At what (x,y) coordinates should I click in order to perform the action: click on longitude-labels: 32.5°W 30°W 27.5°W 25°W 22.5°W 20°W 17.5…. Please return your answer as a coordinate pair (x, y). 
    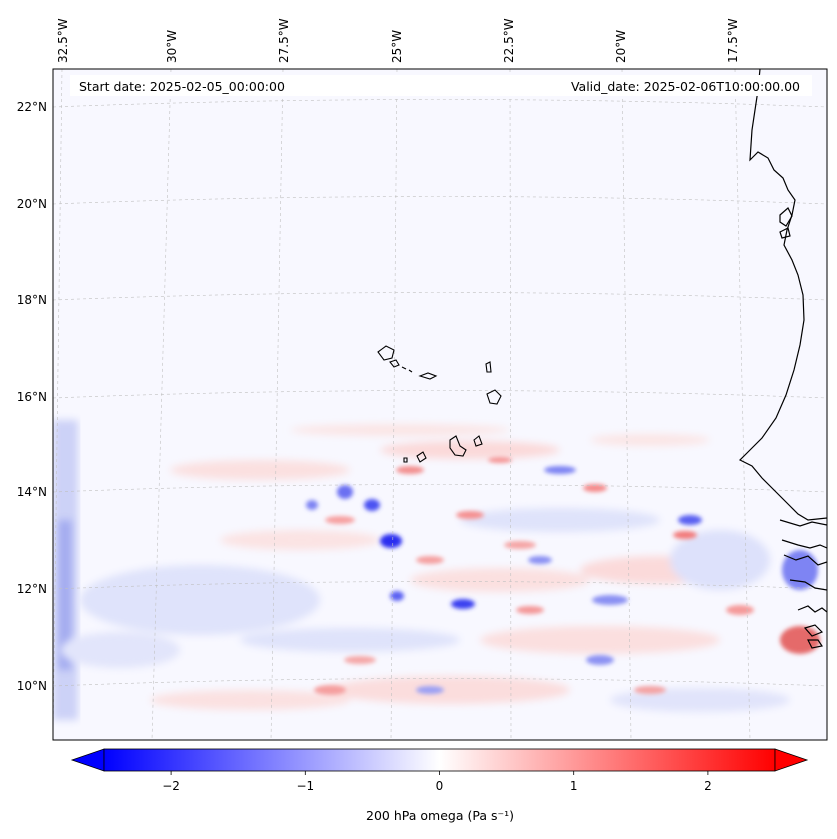
    Looking at the image, I should click on (398, 40).